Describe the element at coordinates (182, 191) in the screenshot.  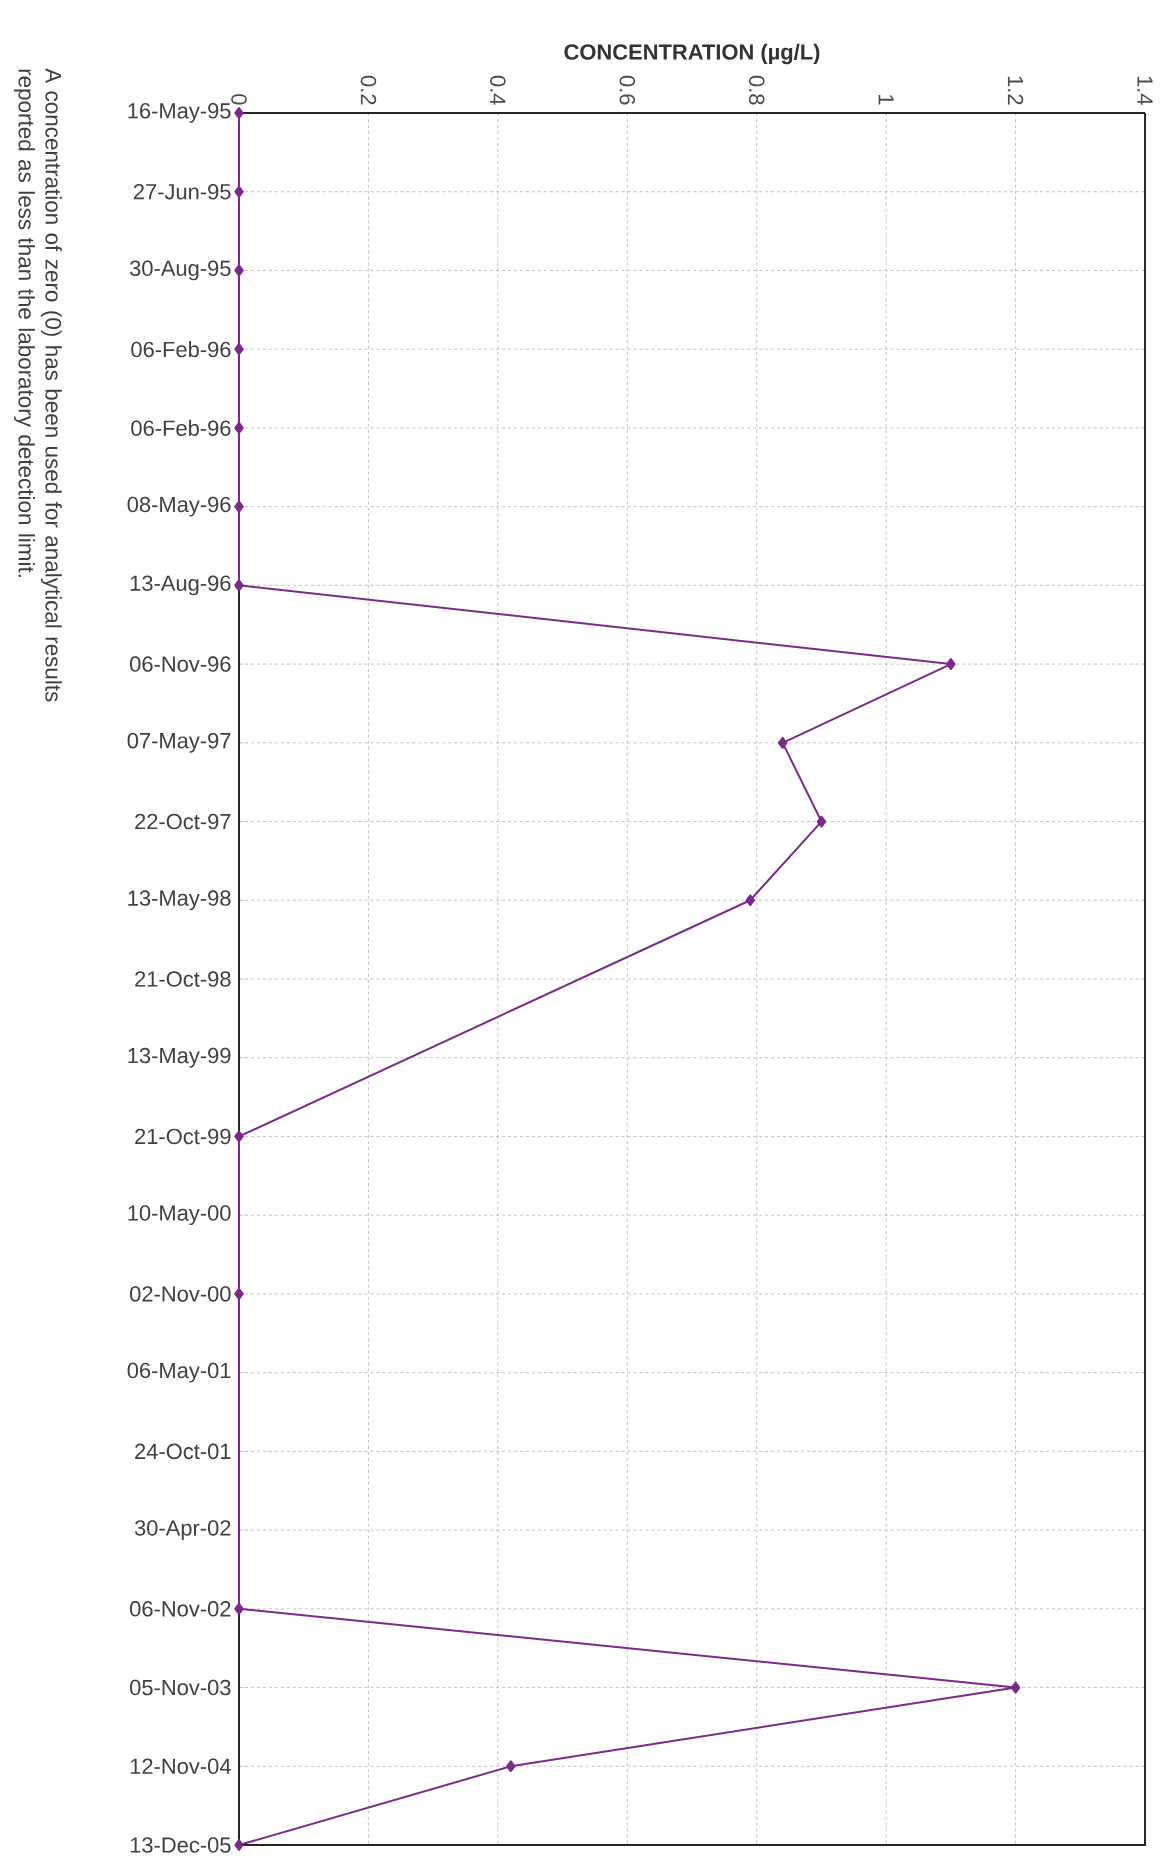
I see `y-tick-label: 27-Jun-95` at that location.